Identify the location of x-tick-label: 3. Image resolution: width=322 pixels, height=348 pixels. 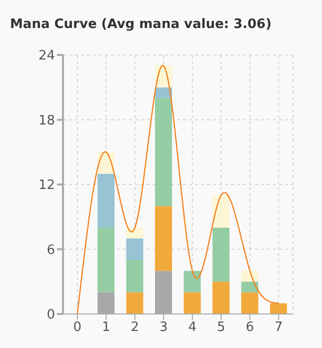
(163, 328).